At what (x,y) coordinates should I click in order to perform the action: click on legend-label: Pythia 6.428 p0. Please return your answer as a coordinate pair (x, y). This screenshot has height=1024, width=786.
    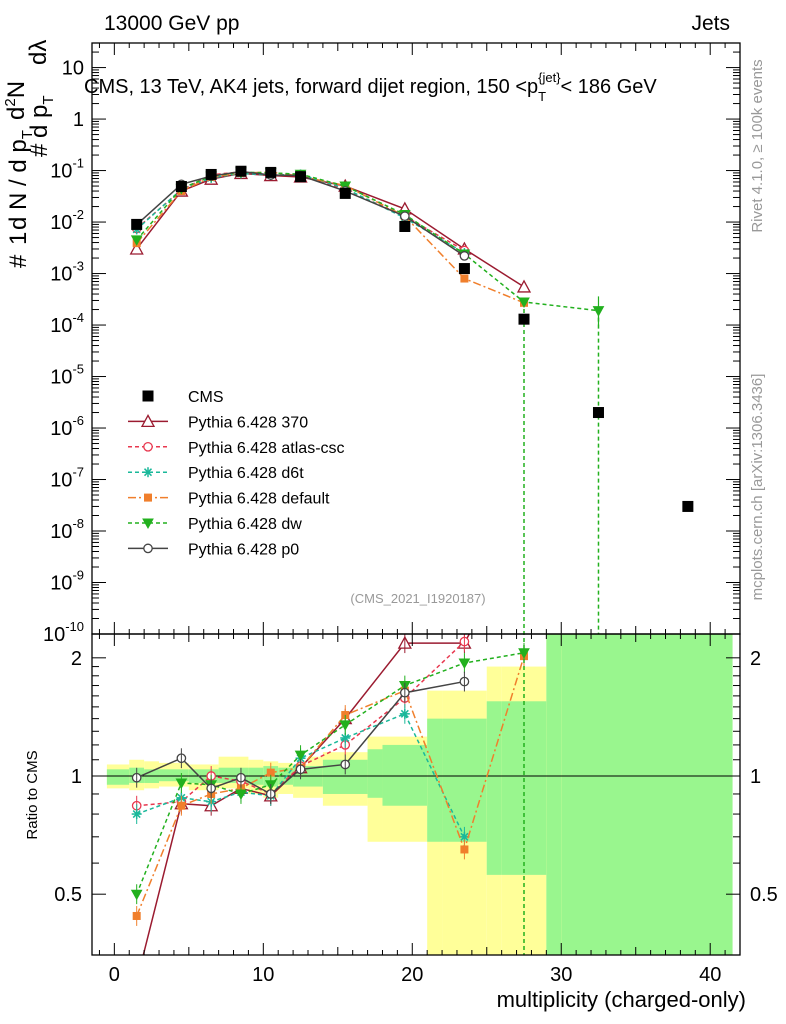
    Looking at the image, I should click on (243, 549).